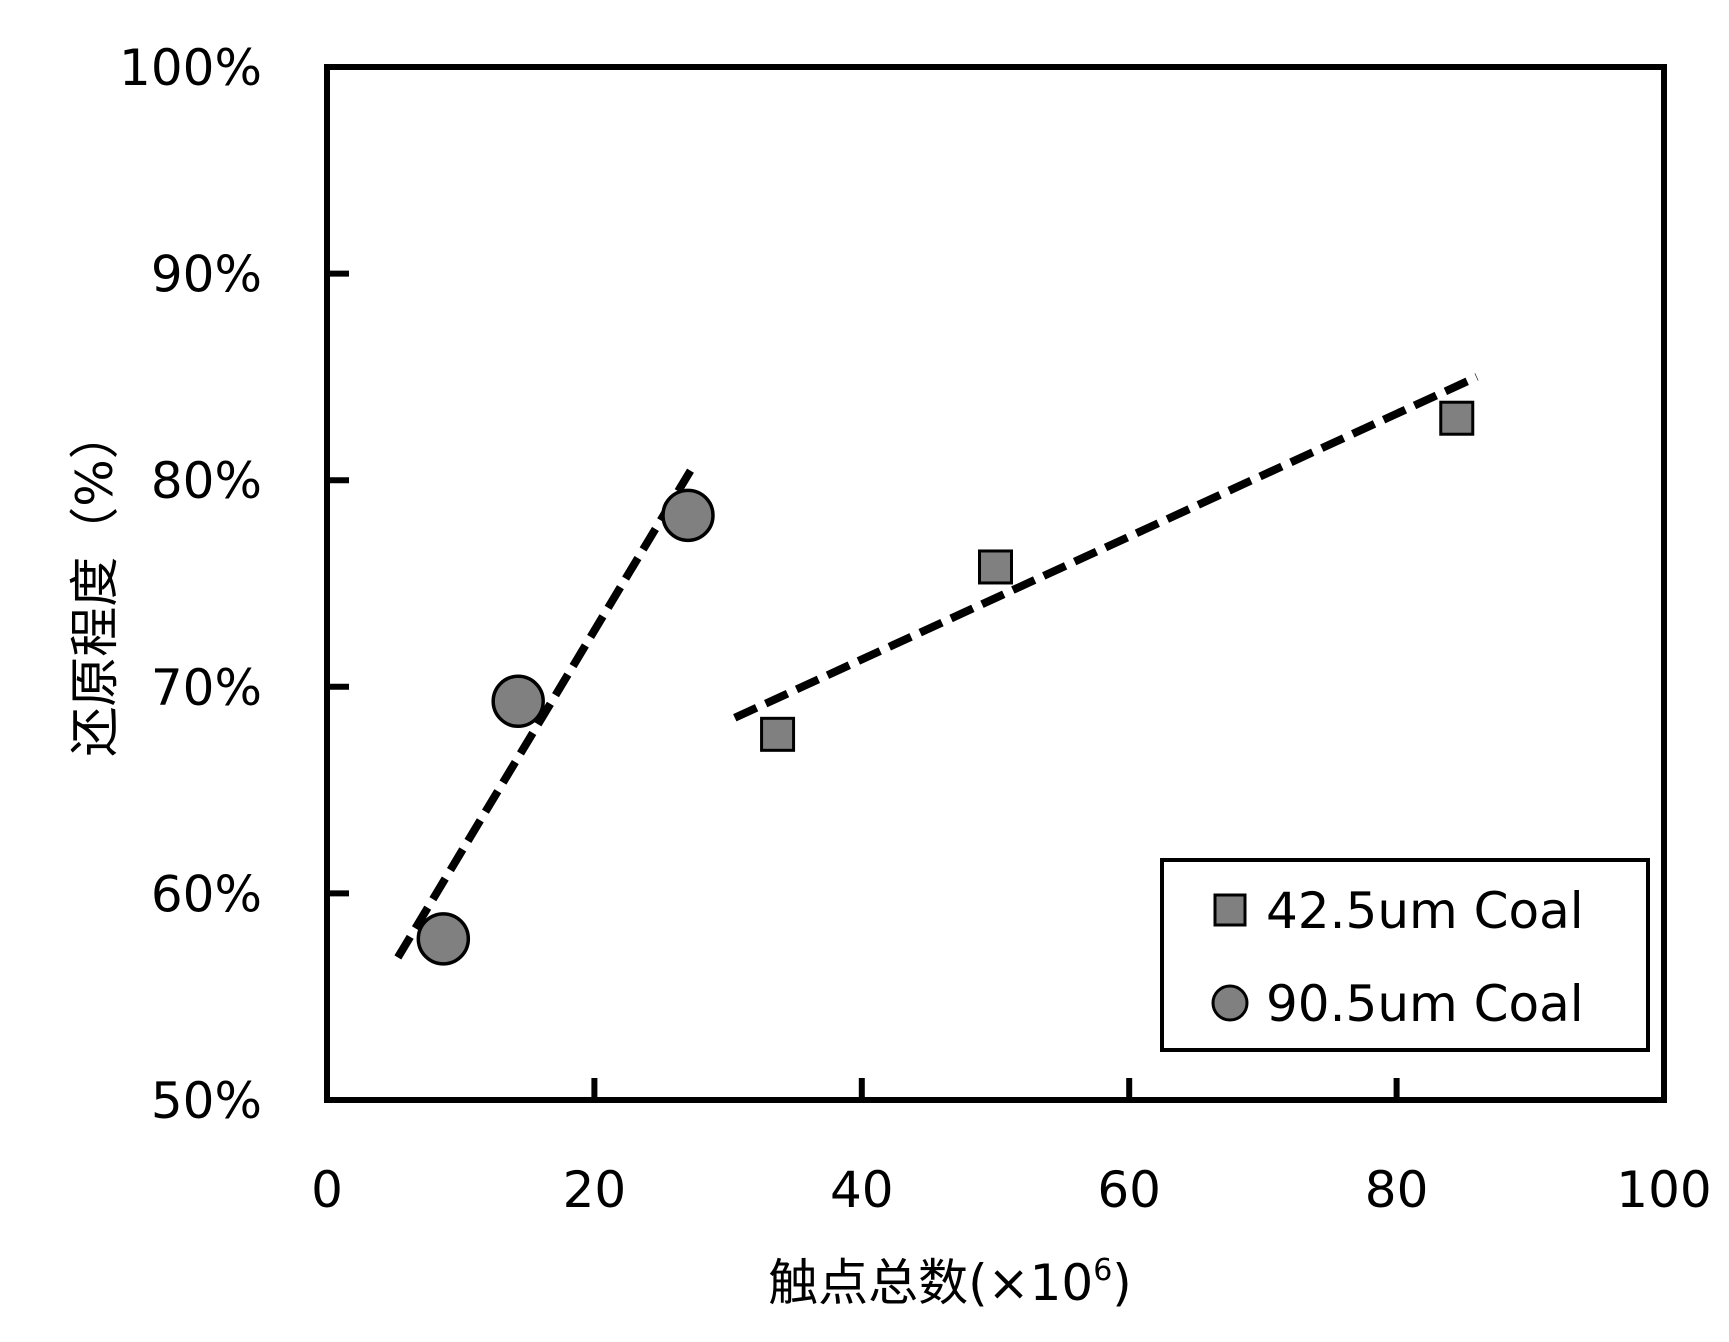 The image size is (1729, 1342). I want to click on legend-box, so click(1405, 955).